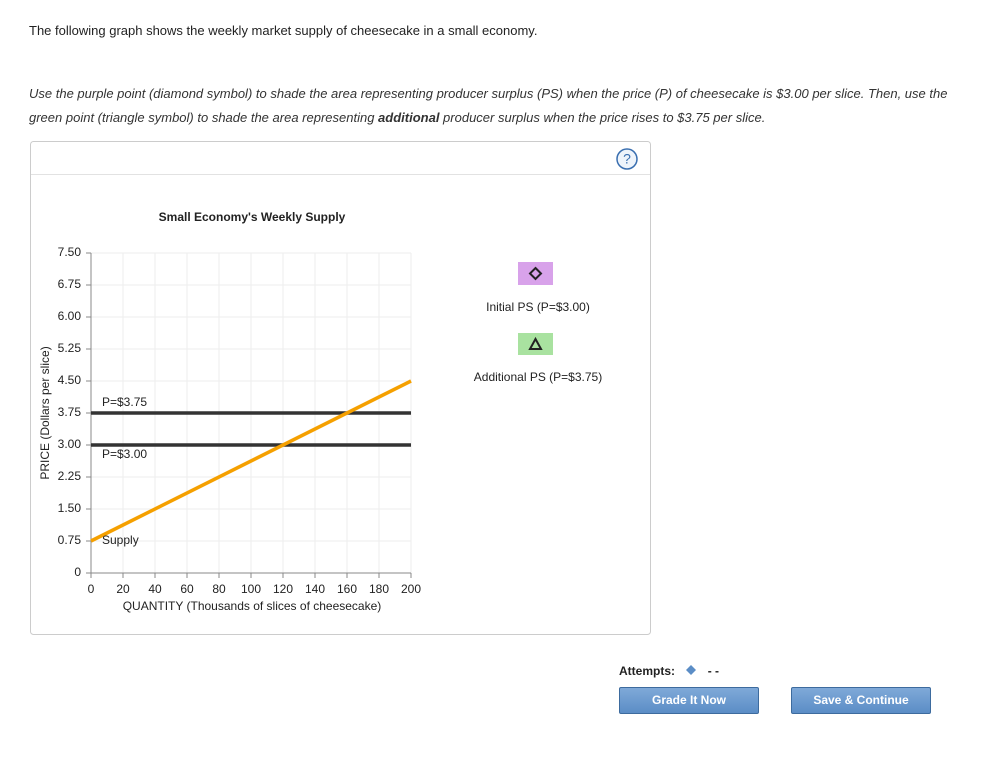 The width and height of the screenshot is (986, 758). What do you see at coordinates (77, 572) in the screenshot?
I see `y-tick-label: 0` at bounding box center [77, 572].